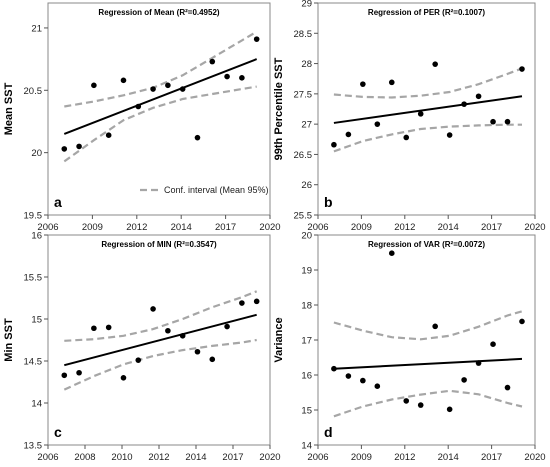  Describe the element at coordinates (33, 362) in the screenshot. I see `y-tick-label: 14.5` at that location.